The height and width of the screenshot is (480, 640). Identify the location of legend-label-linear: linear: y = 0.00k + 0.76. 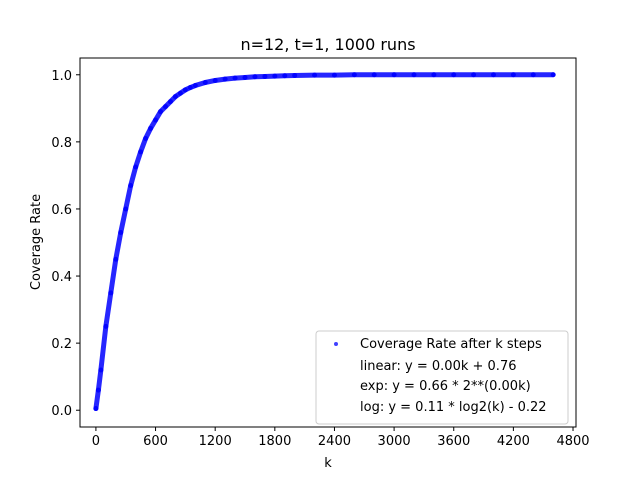
(438, 366).